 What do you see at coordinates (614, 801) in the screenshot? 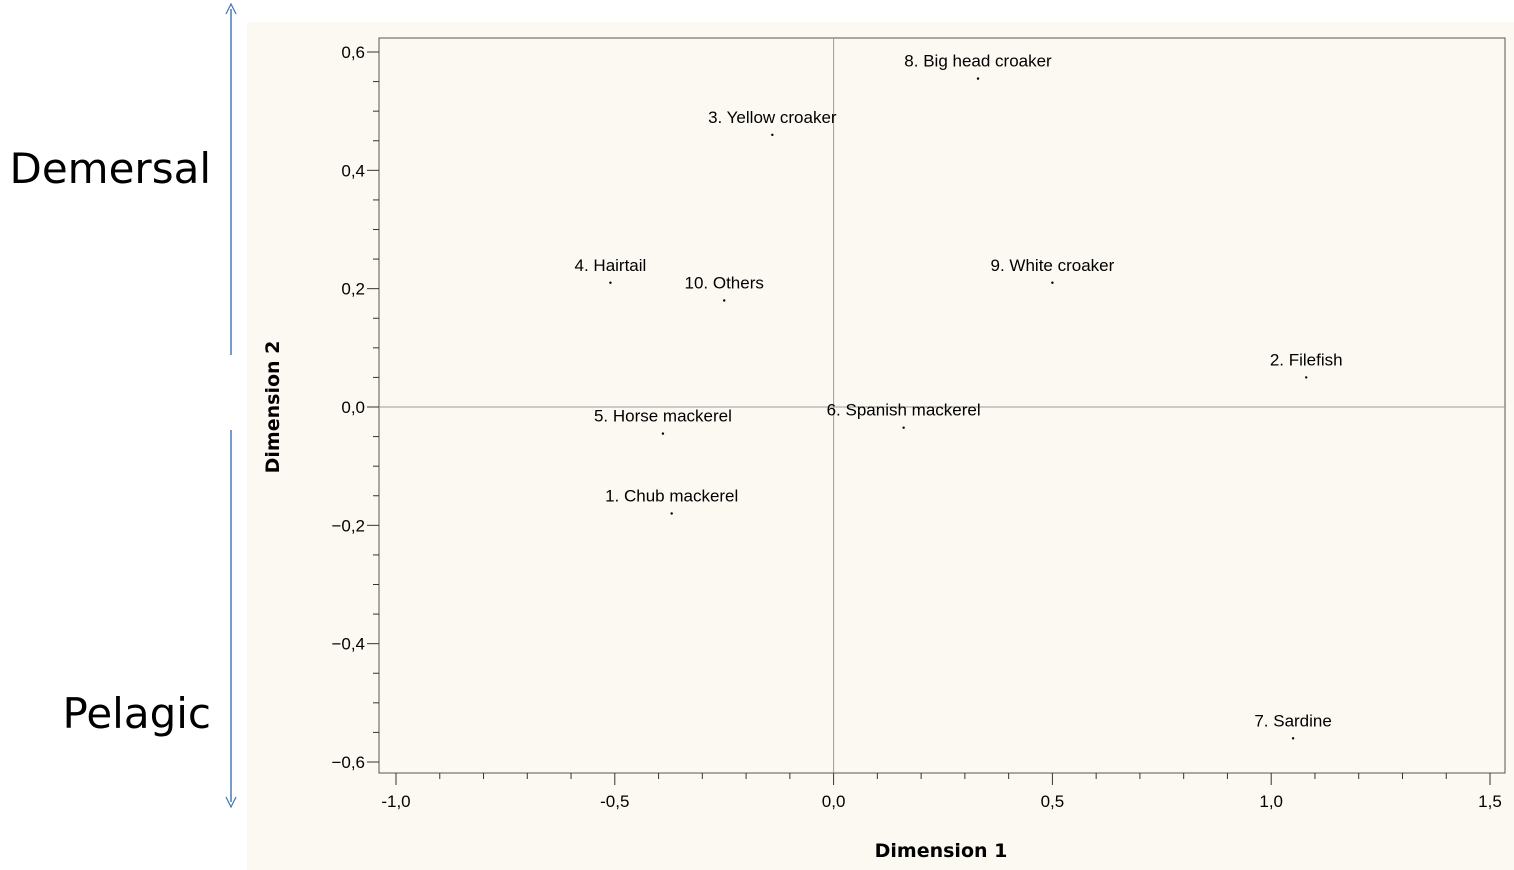
I see `x-tick-label: -0,5` at bounding box center [614, 801].